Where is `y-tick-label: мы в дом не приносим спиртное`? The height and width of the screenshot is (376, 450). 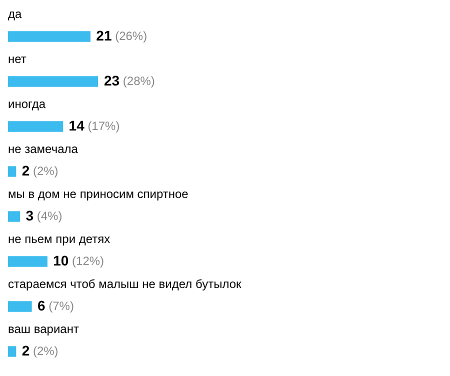 y-tick-label: мы в дом не приносим спиртное is located at coordinates (98, 193).